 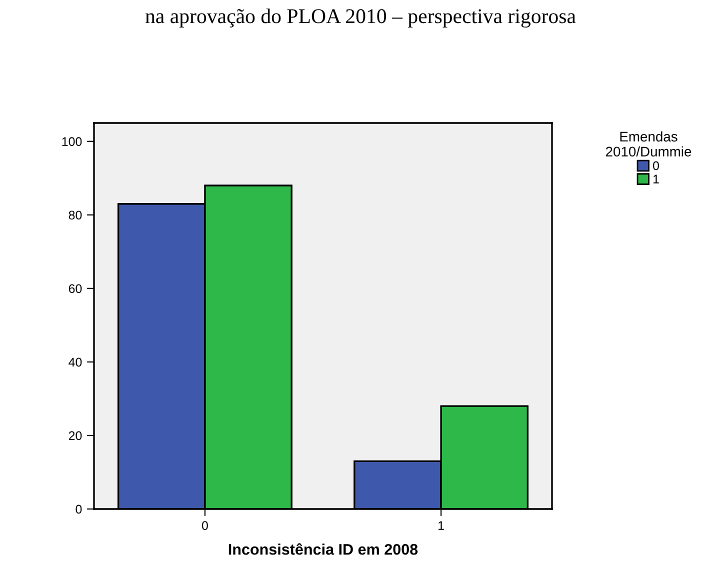 I want to click on y-tick-label: 60, so click(x=75, y=289).